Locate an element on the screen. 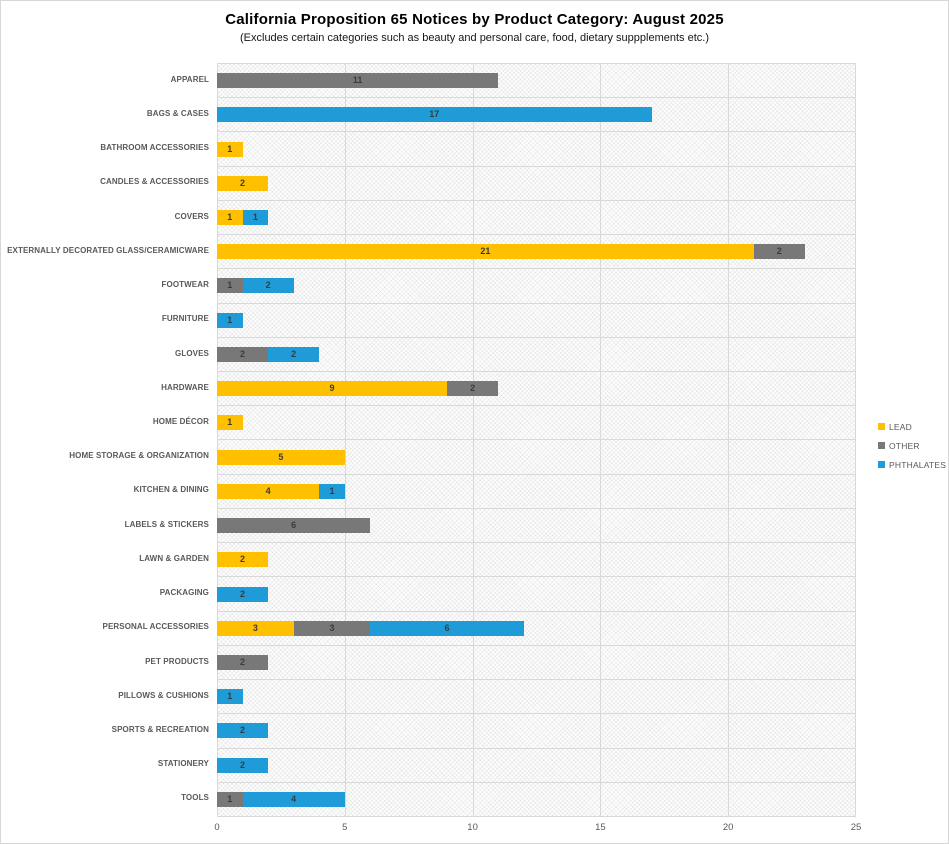 This screenshot has width=949, height=844. category-label: LABELS & STICKERS is located at coordinates (166, 524).